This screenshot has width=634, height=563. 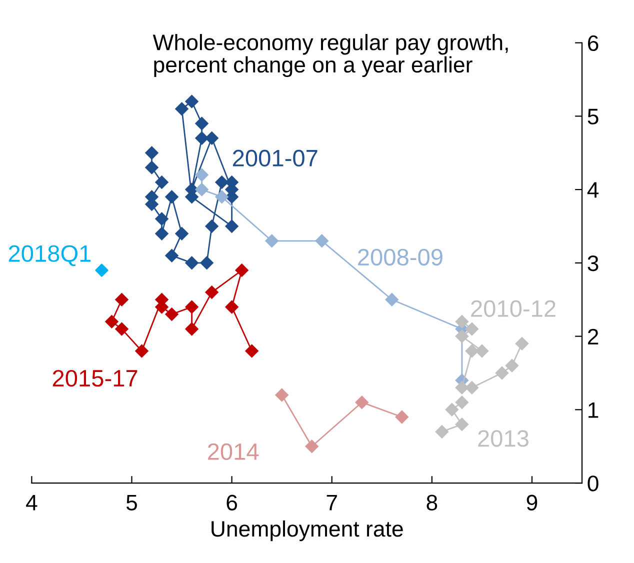 What do you see at coordinates (95, 378) in the screenshot?
I see `series-label: 2015-17` at bounding box center [95, 378].